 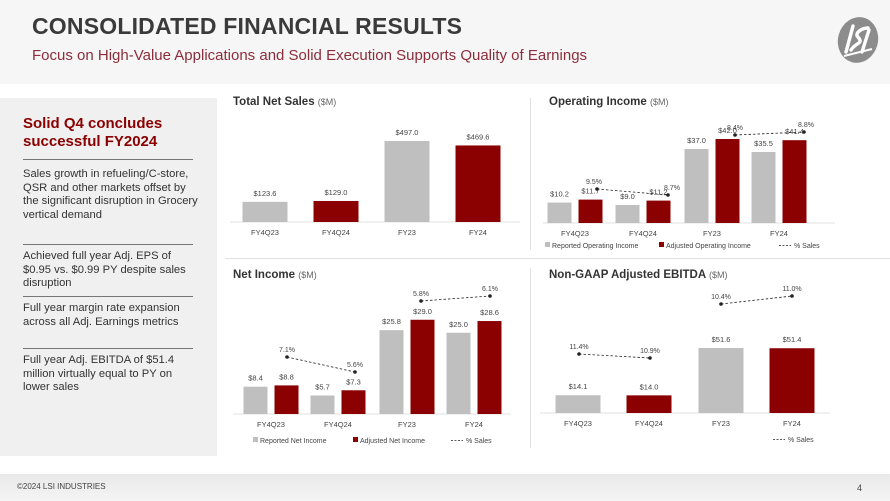 What do you see at coordinates (293, 441) in the screenshot?
I see `legend-label: Reported Net Income` at bounding box center [293, 441].